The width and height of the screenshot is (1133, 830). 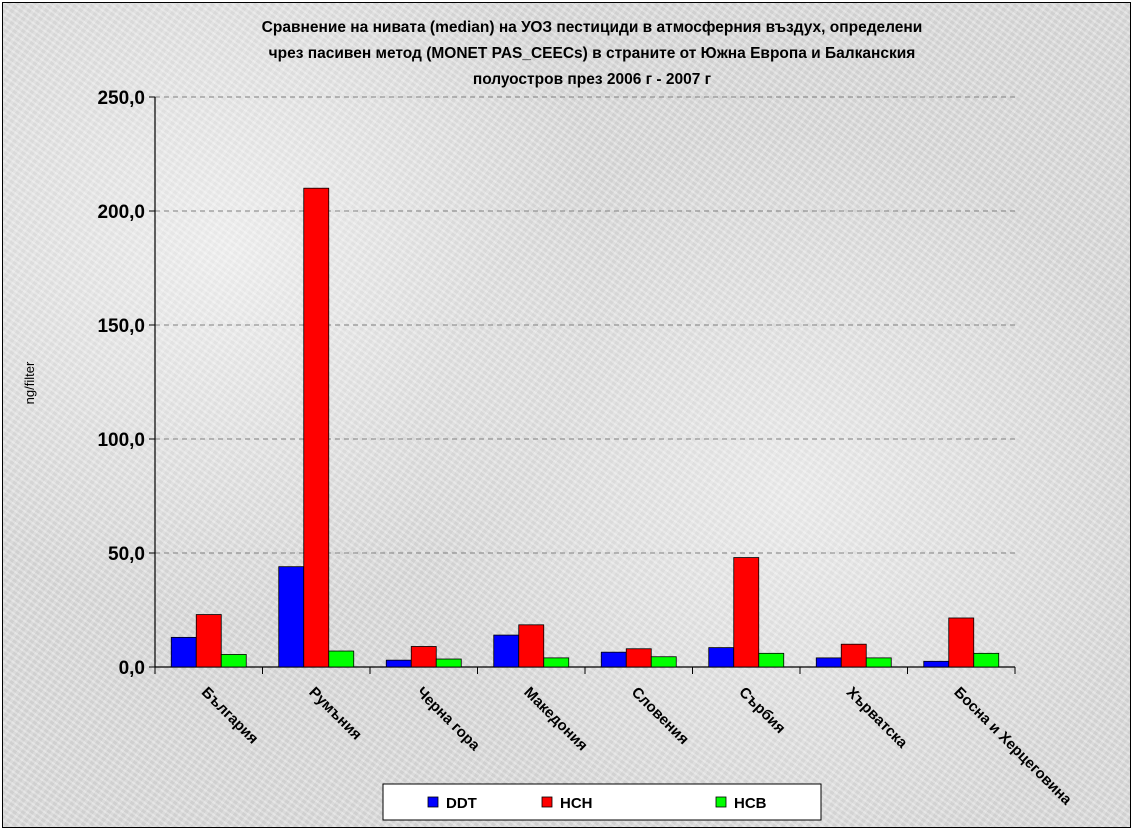 What do you see at coordinates (547, 802) in the screenshot?
I see `legend-swatch-hch` at bounding box center [547, 802].